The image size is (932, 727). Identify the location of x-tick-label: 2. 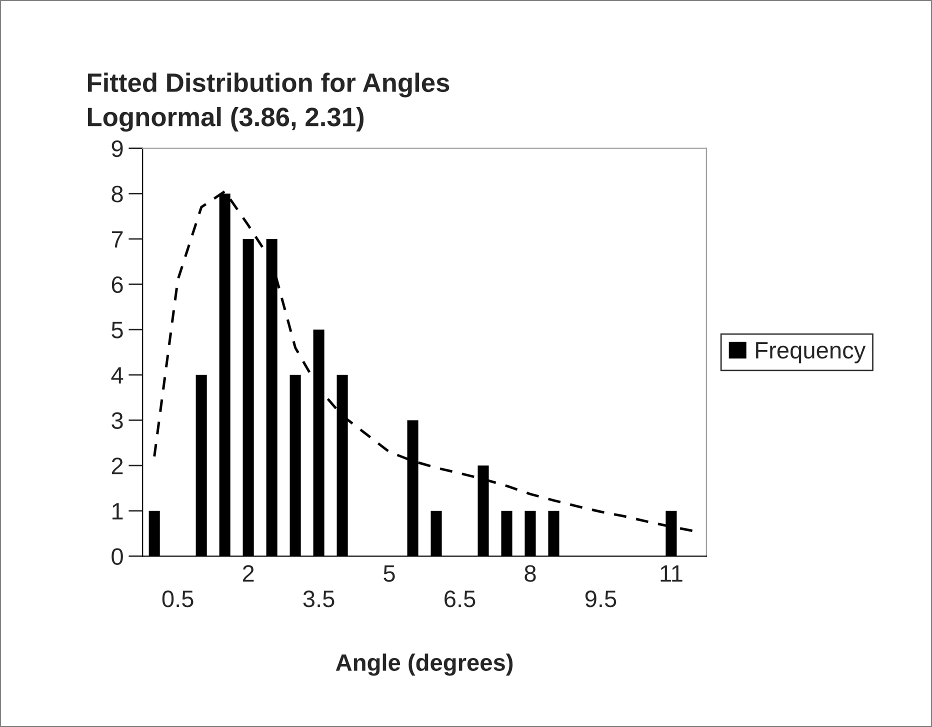
(248, 573).